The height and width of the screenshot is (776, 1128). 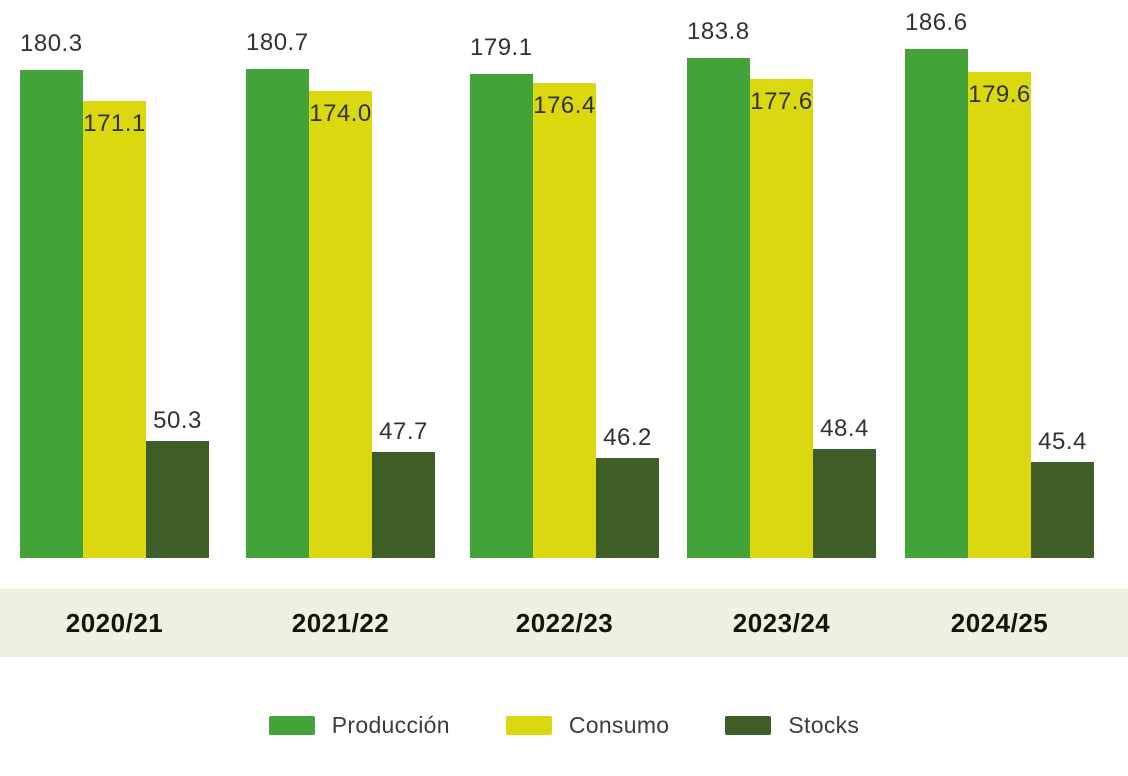 I want to click on x-axis-label: 2022/23, so click(x=564, y=623).